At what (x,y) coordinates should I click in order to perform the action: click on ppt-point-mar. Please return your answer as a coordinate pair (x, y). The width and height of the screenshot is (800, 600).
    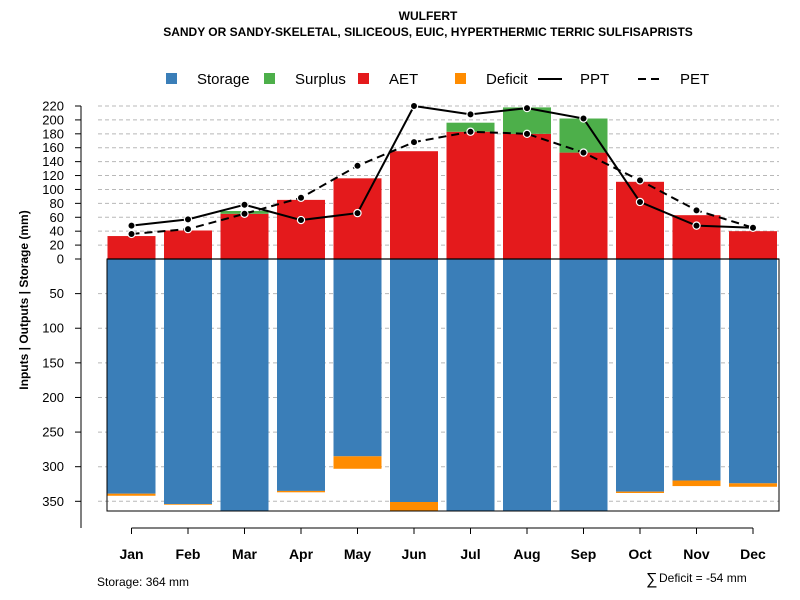
    Looking at the image, I should click on (244, 204).